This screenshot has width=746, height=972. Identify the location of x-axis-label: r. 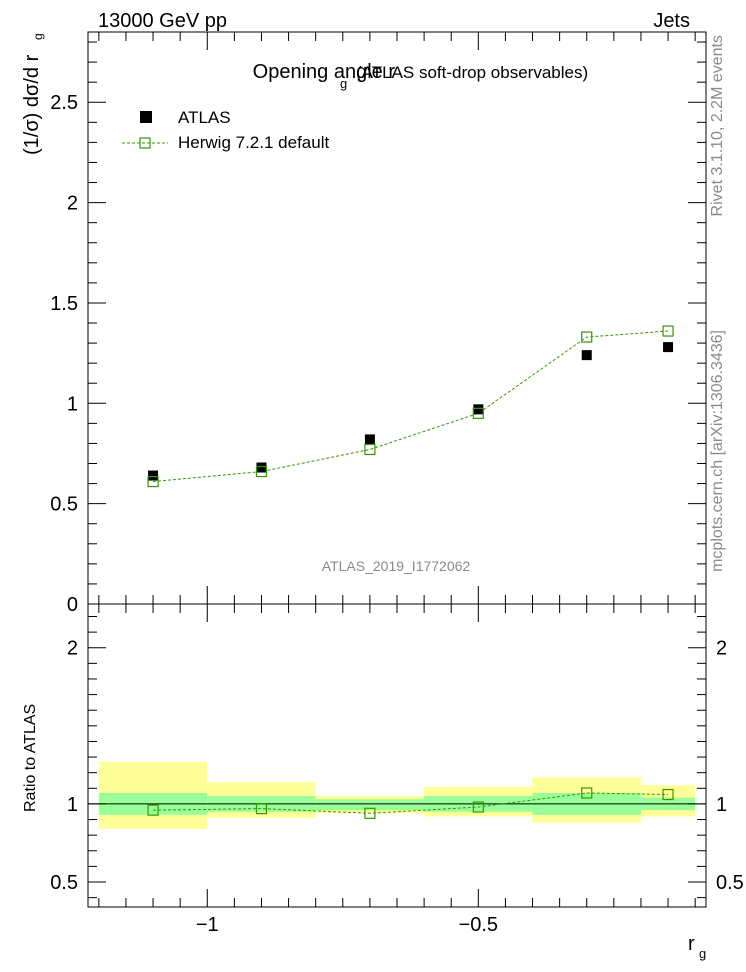
(691, 944).